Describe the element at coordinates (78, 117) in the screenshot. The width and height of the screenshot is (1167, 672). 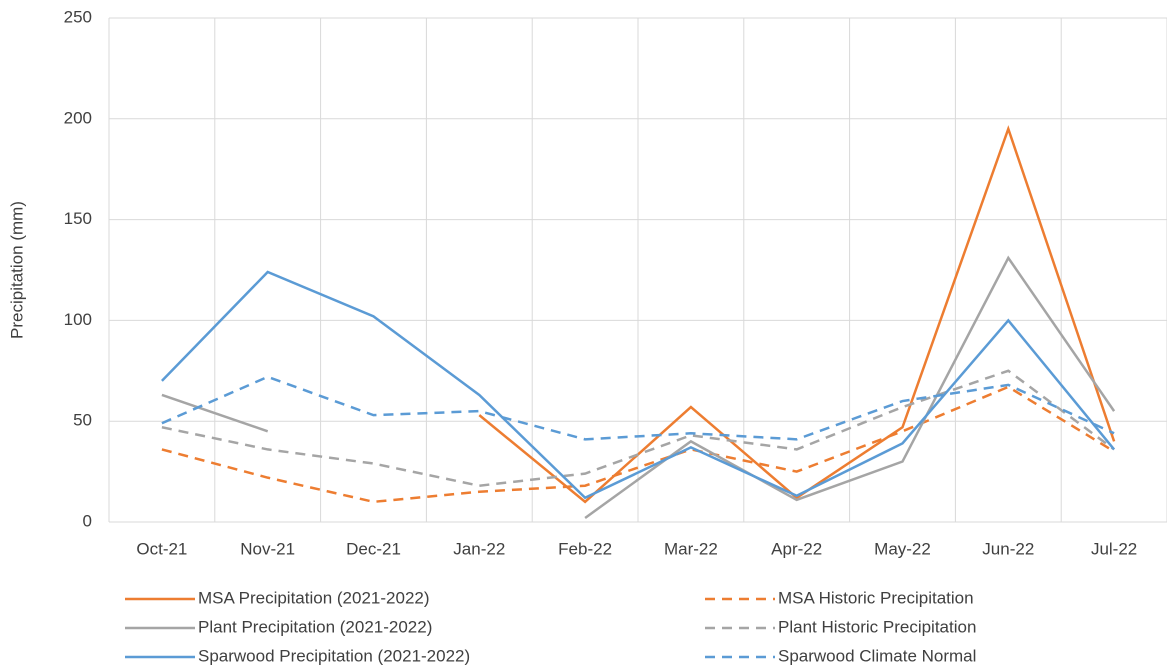
I see `y-tick-label: 200` at that location.